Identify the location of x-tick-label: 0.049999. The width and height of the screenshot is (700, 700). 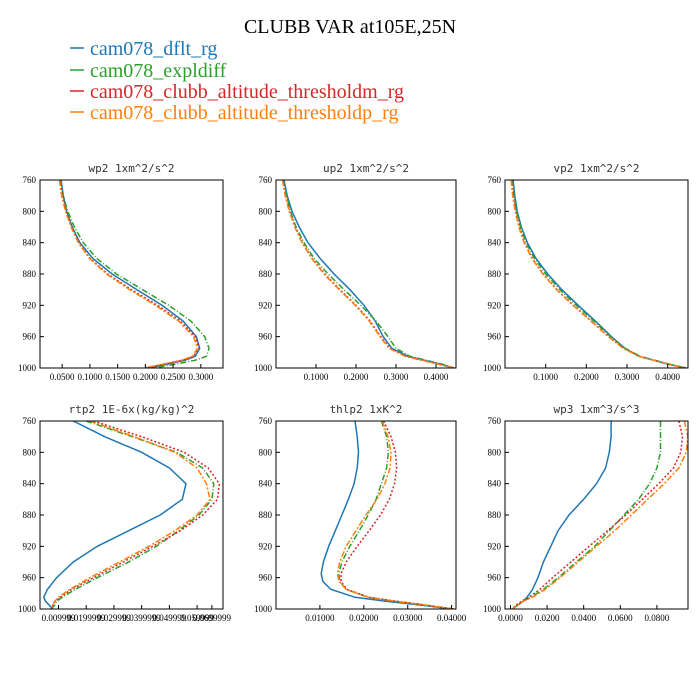
(170, 618).